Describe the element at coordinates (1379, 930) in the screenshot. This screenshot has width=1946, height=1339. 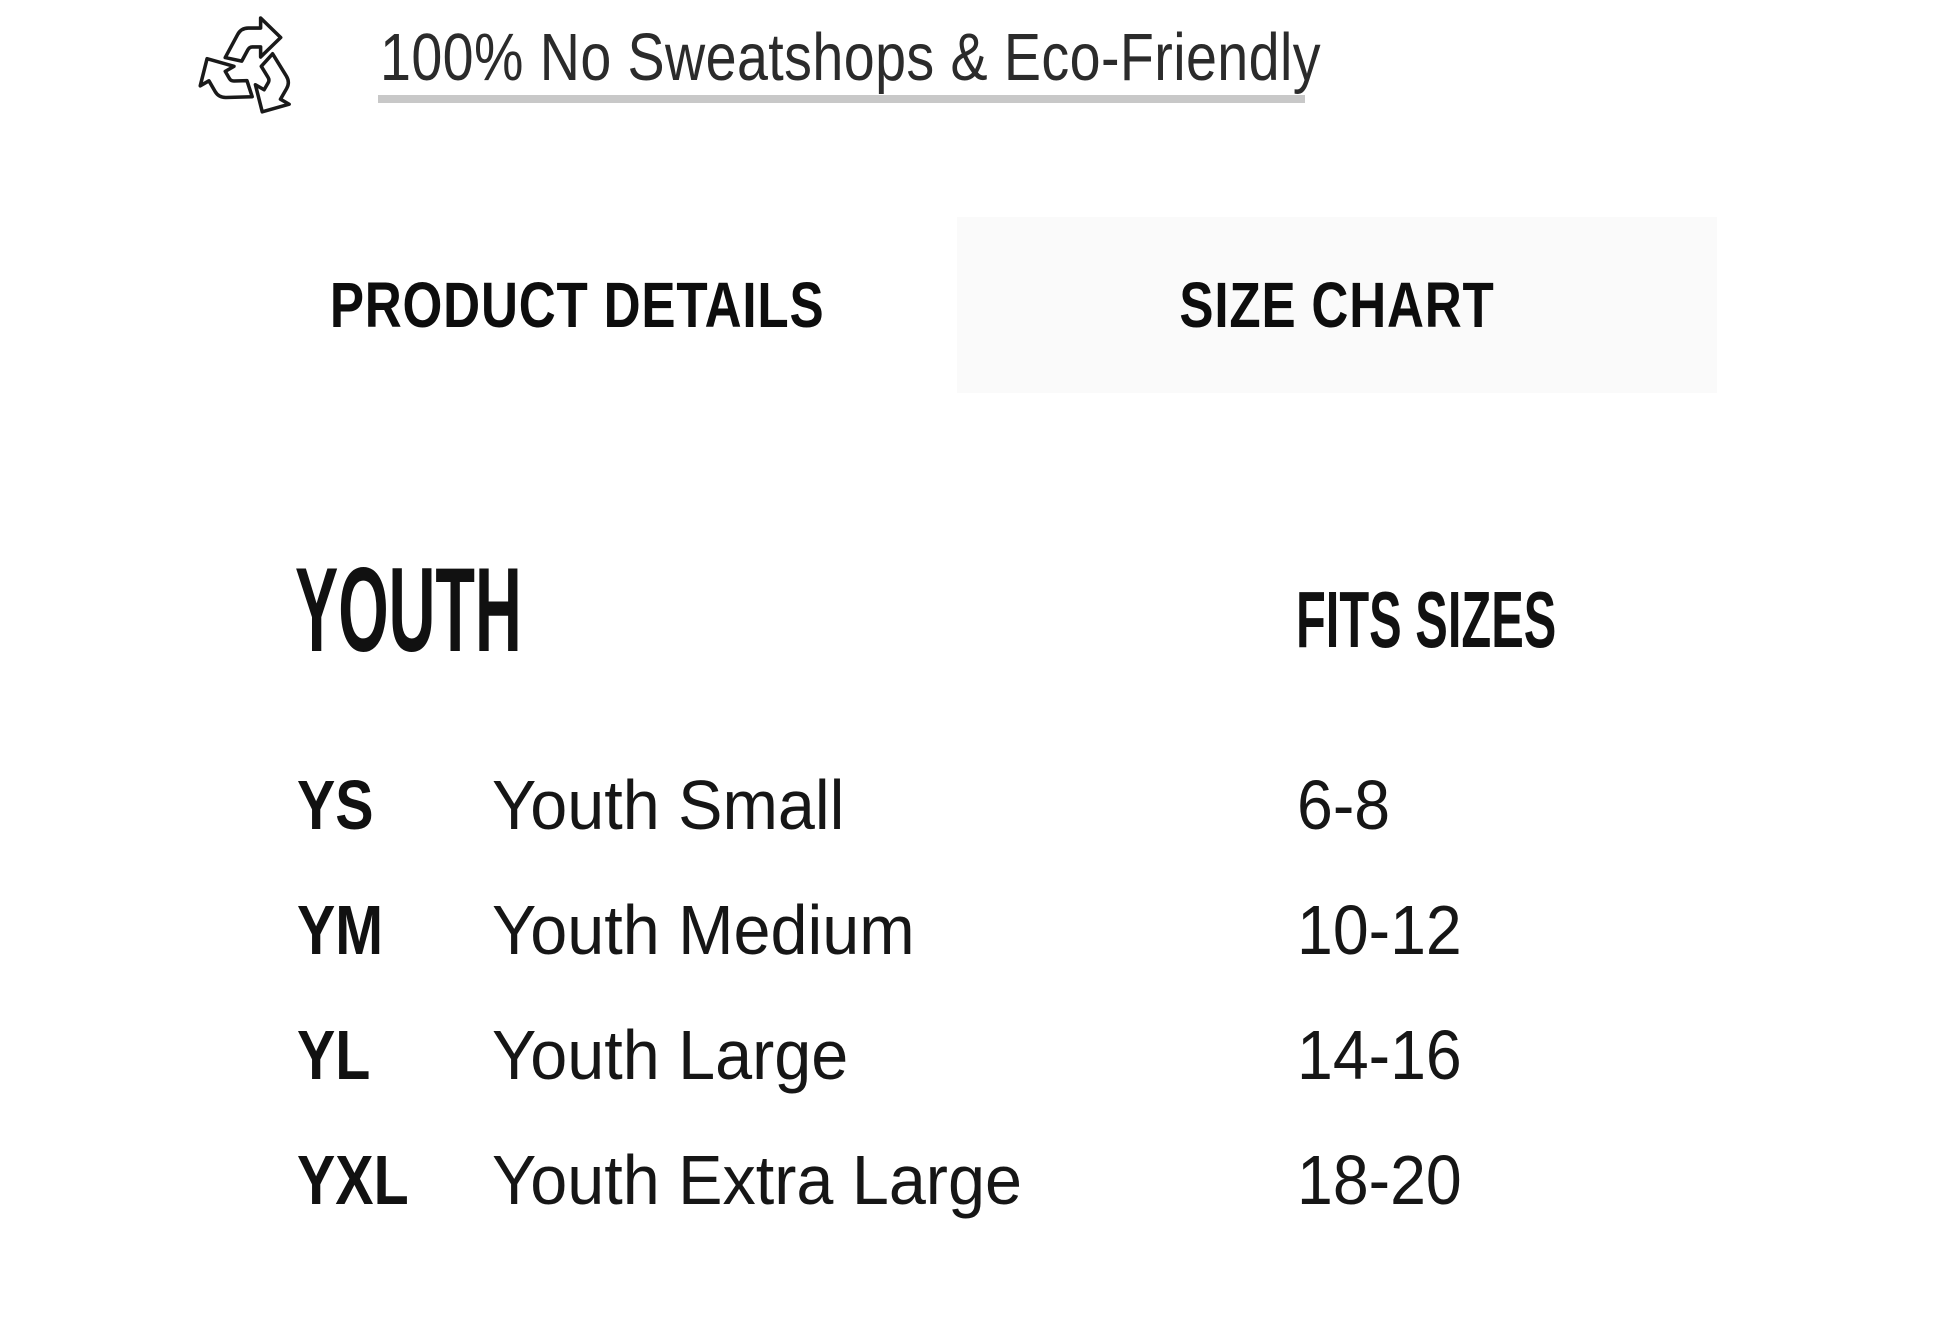
I see `size-fits: 10-12` at that location.